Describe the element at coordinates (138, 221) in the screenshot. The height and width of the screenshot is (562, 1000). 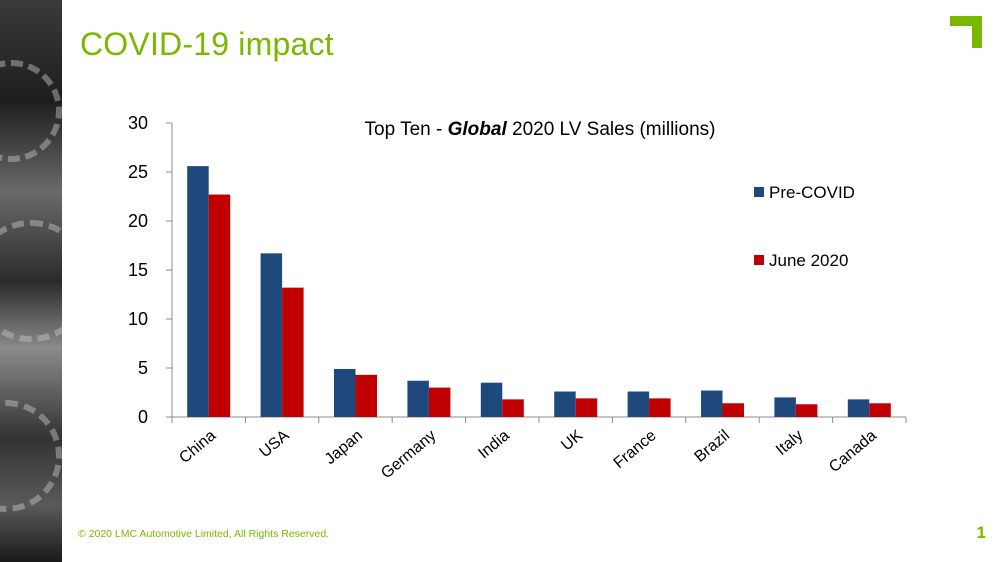
I see `y-tick-label: 20` at that location.